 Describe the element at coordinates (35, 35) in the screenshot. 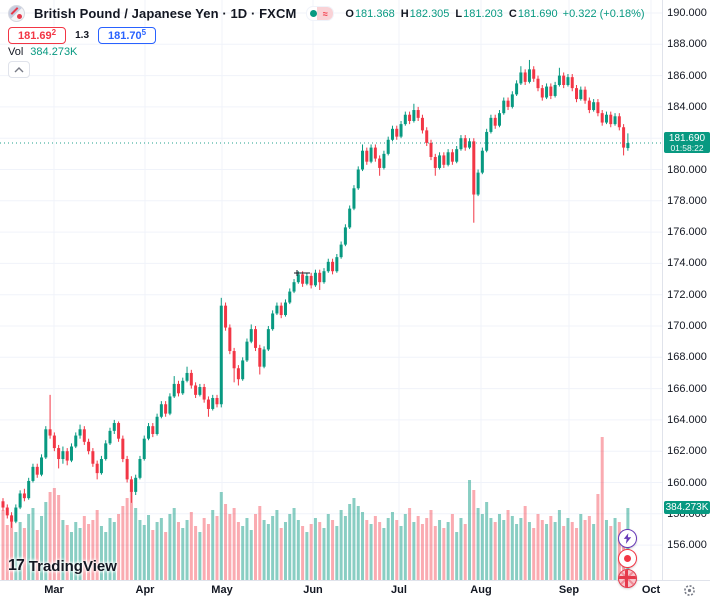

I see `bid-price: 181.69` at that location.